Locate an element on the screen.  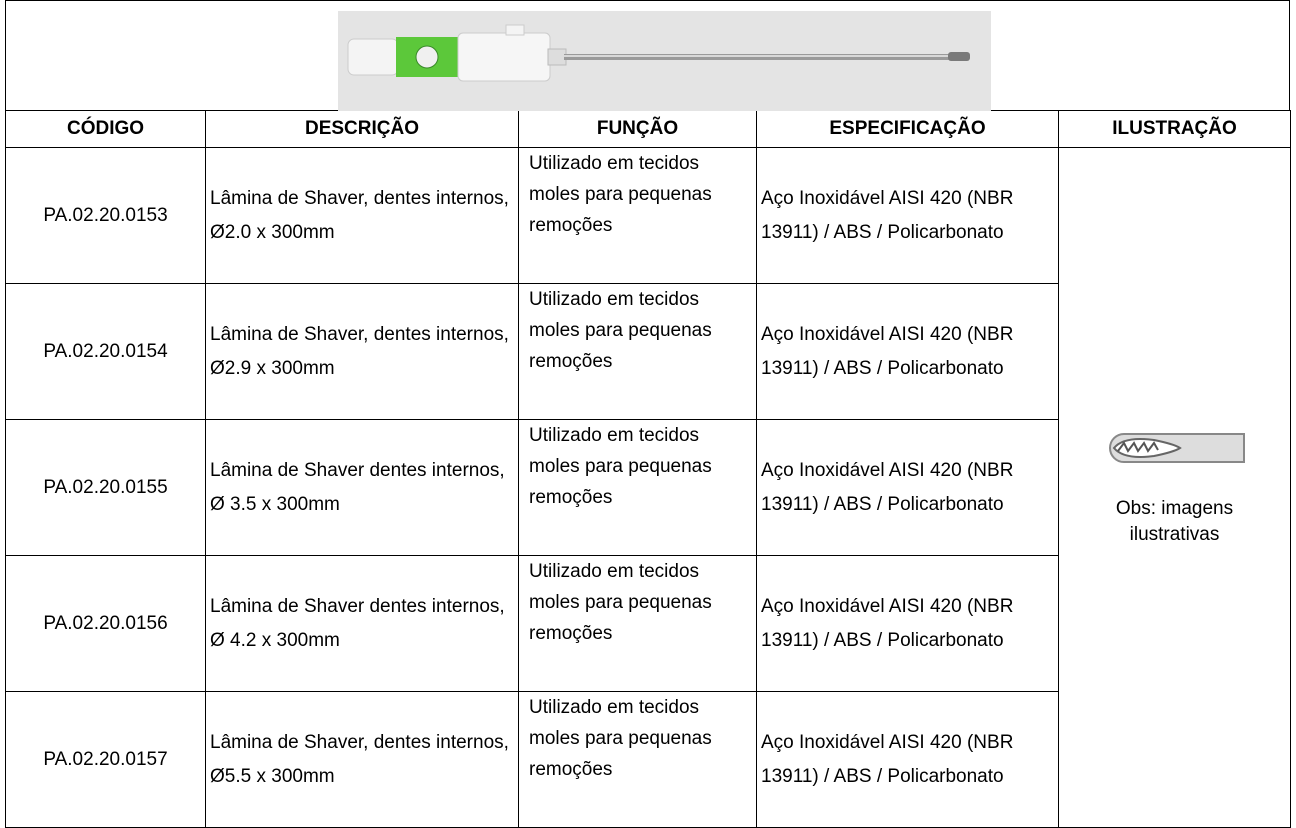
illustration-note: Obs: imagens ilustrativas is located at coordinates (1174, 521).